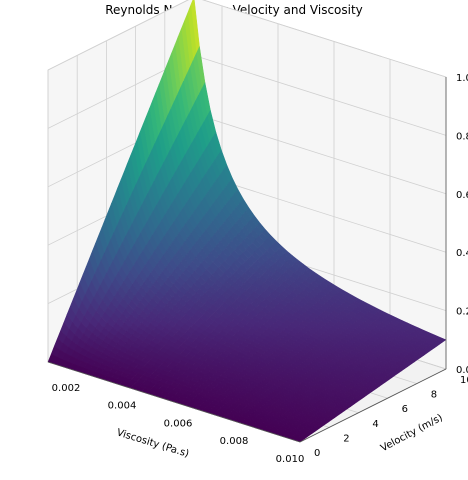  What do you see at coordinates (234, 441) in the screenshot?
I see `x-tick-label: 0.008` at bounding box center [234, 441].